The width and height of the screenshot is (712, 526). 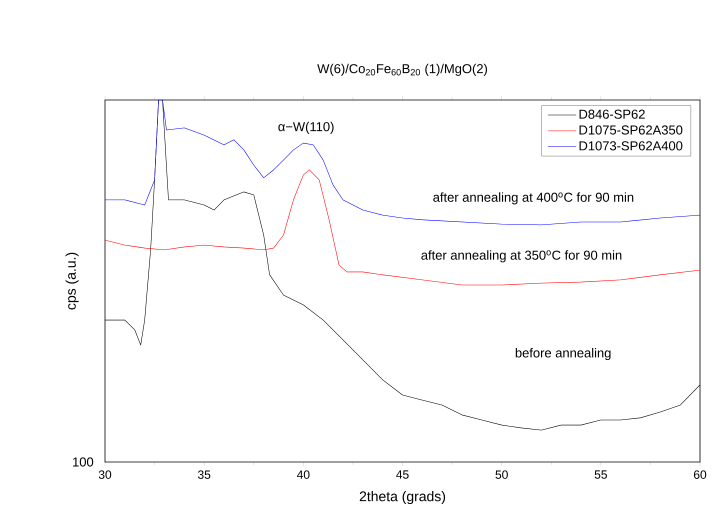 I want to click on x-tick-label: 60, so click(x=700, y=474).